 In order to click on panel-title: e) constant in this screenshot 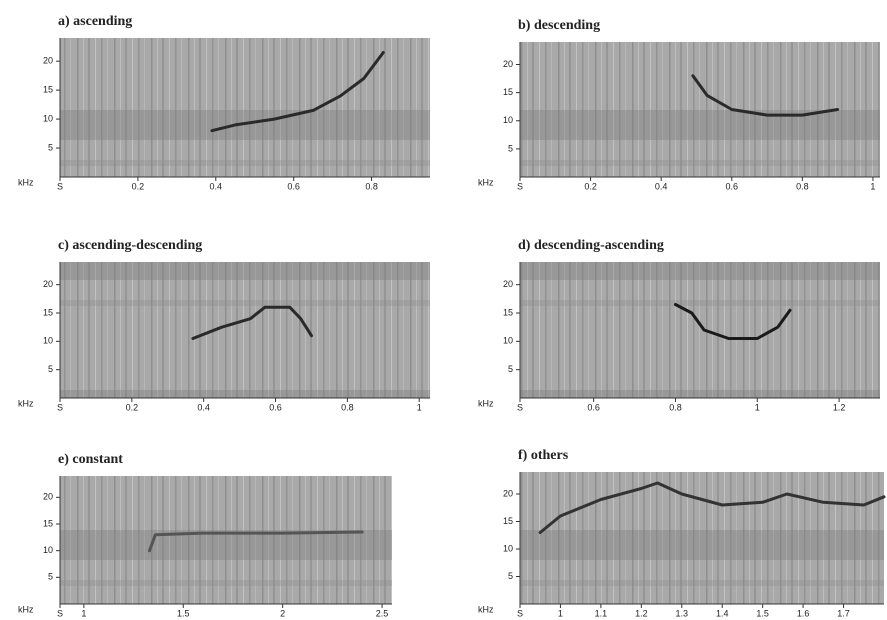, I will do `click(90, 459)`.